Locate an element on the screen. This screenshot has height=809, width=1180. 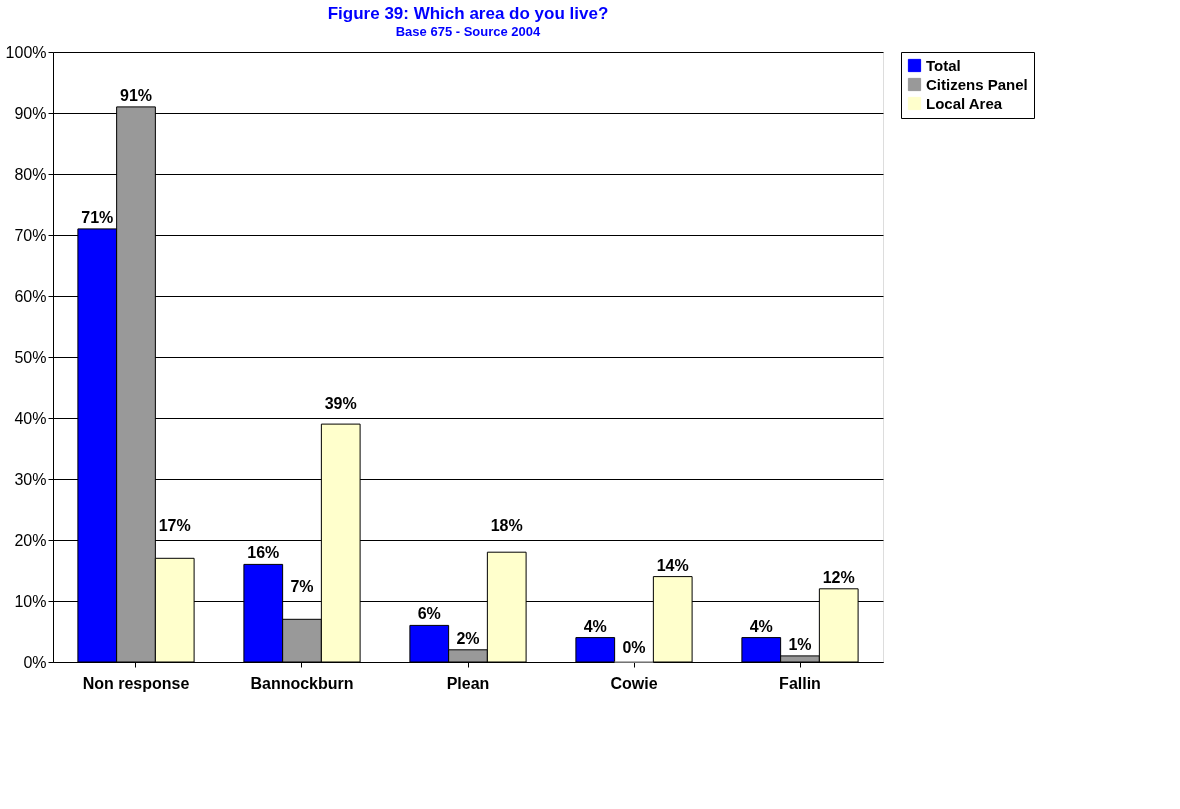
y-tick-label: 10% is located at coordinates (30, 601).